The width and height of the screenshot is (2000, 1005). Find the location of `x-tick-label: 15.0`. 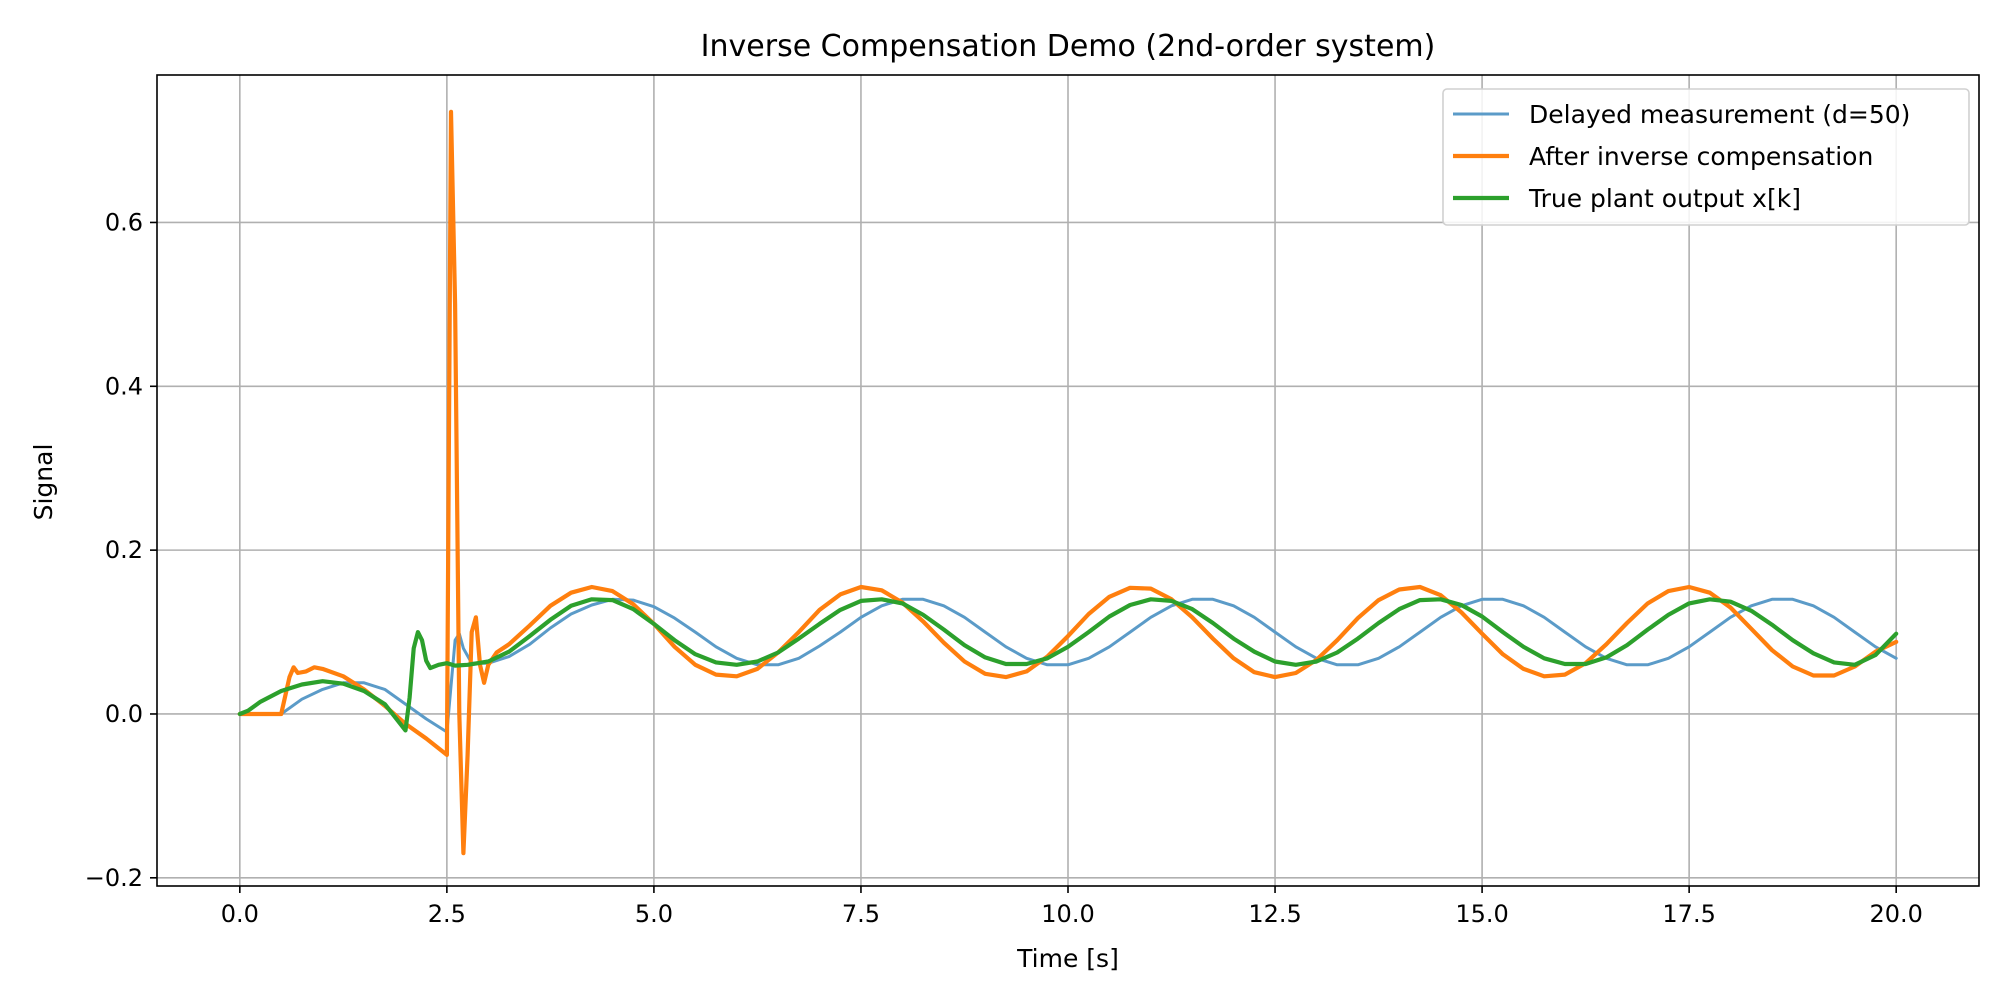

x-tick-label: 15.0 is located at coordinates (1481, 914).